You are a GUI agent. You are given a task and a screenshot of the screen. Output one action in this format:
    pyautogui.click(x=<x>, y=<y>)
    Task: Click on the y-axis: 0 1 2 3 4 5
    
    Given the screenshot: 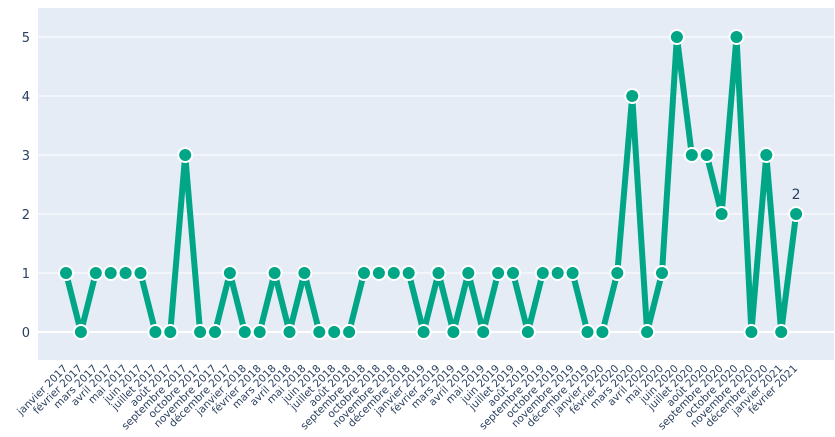 What is the action you would take?
    pyautogui.click(x=26, y=186)
    